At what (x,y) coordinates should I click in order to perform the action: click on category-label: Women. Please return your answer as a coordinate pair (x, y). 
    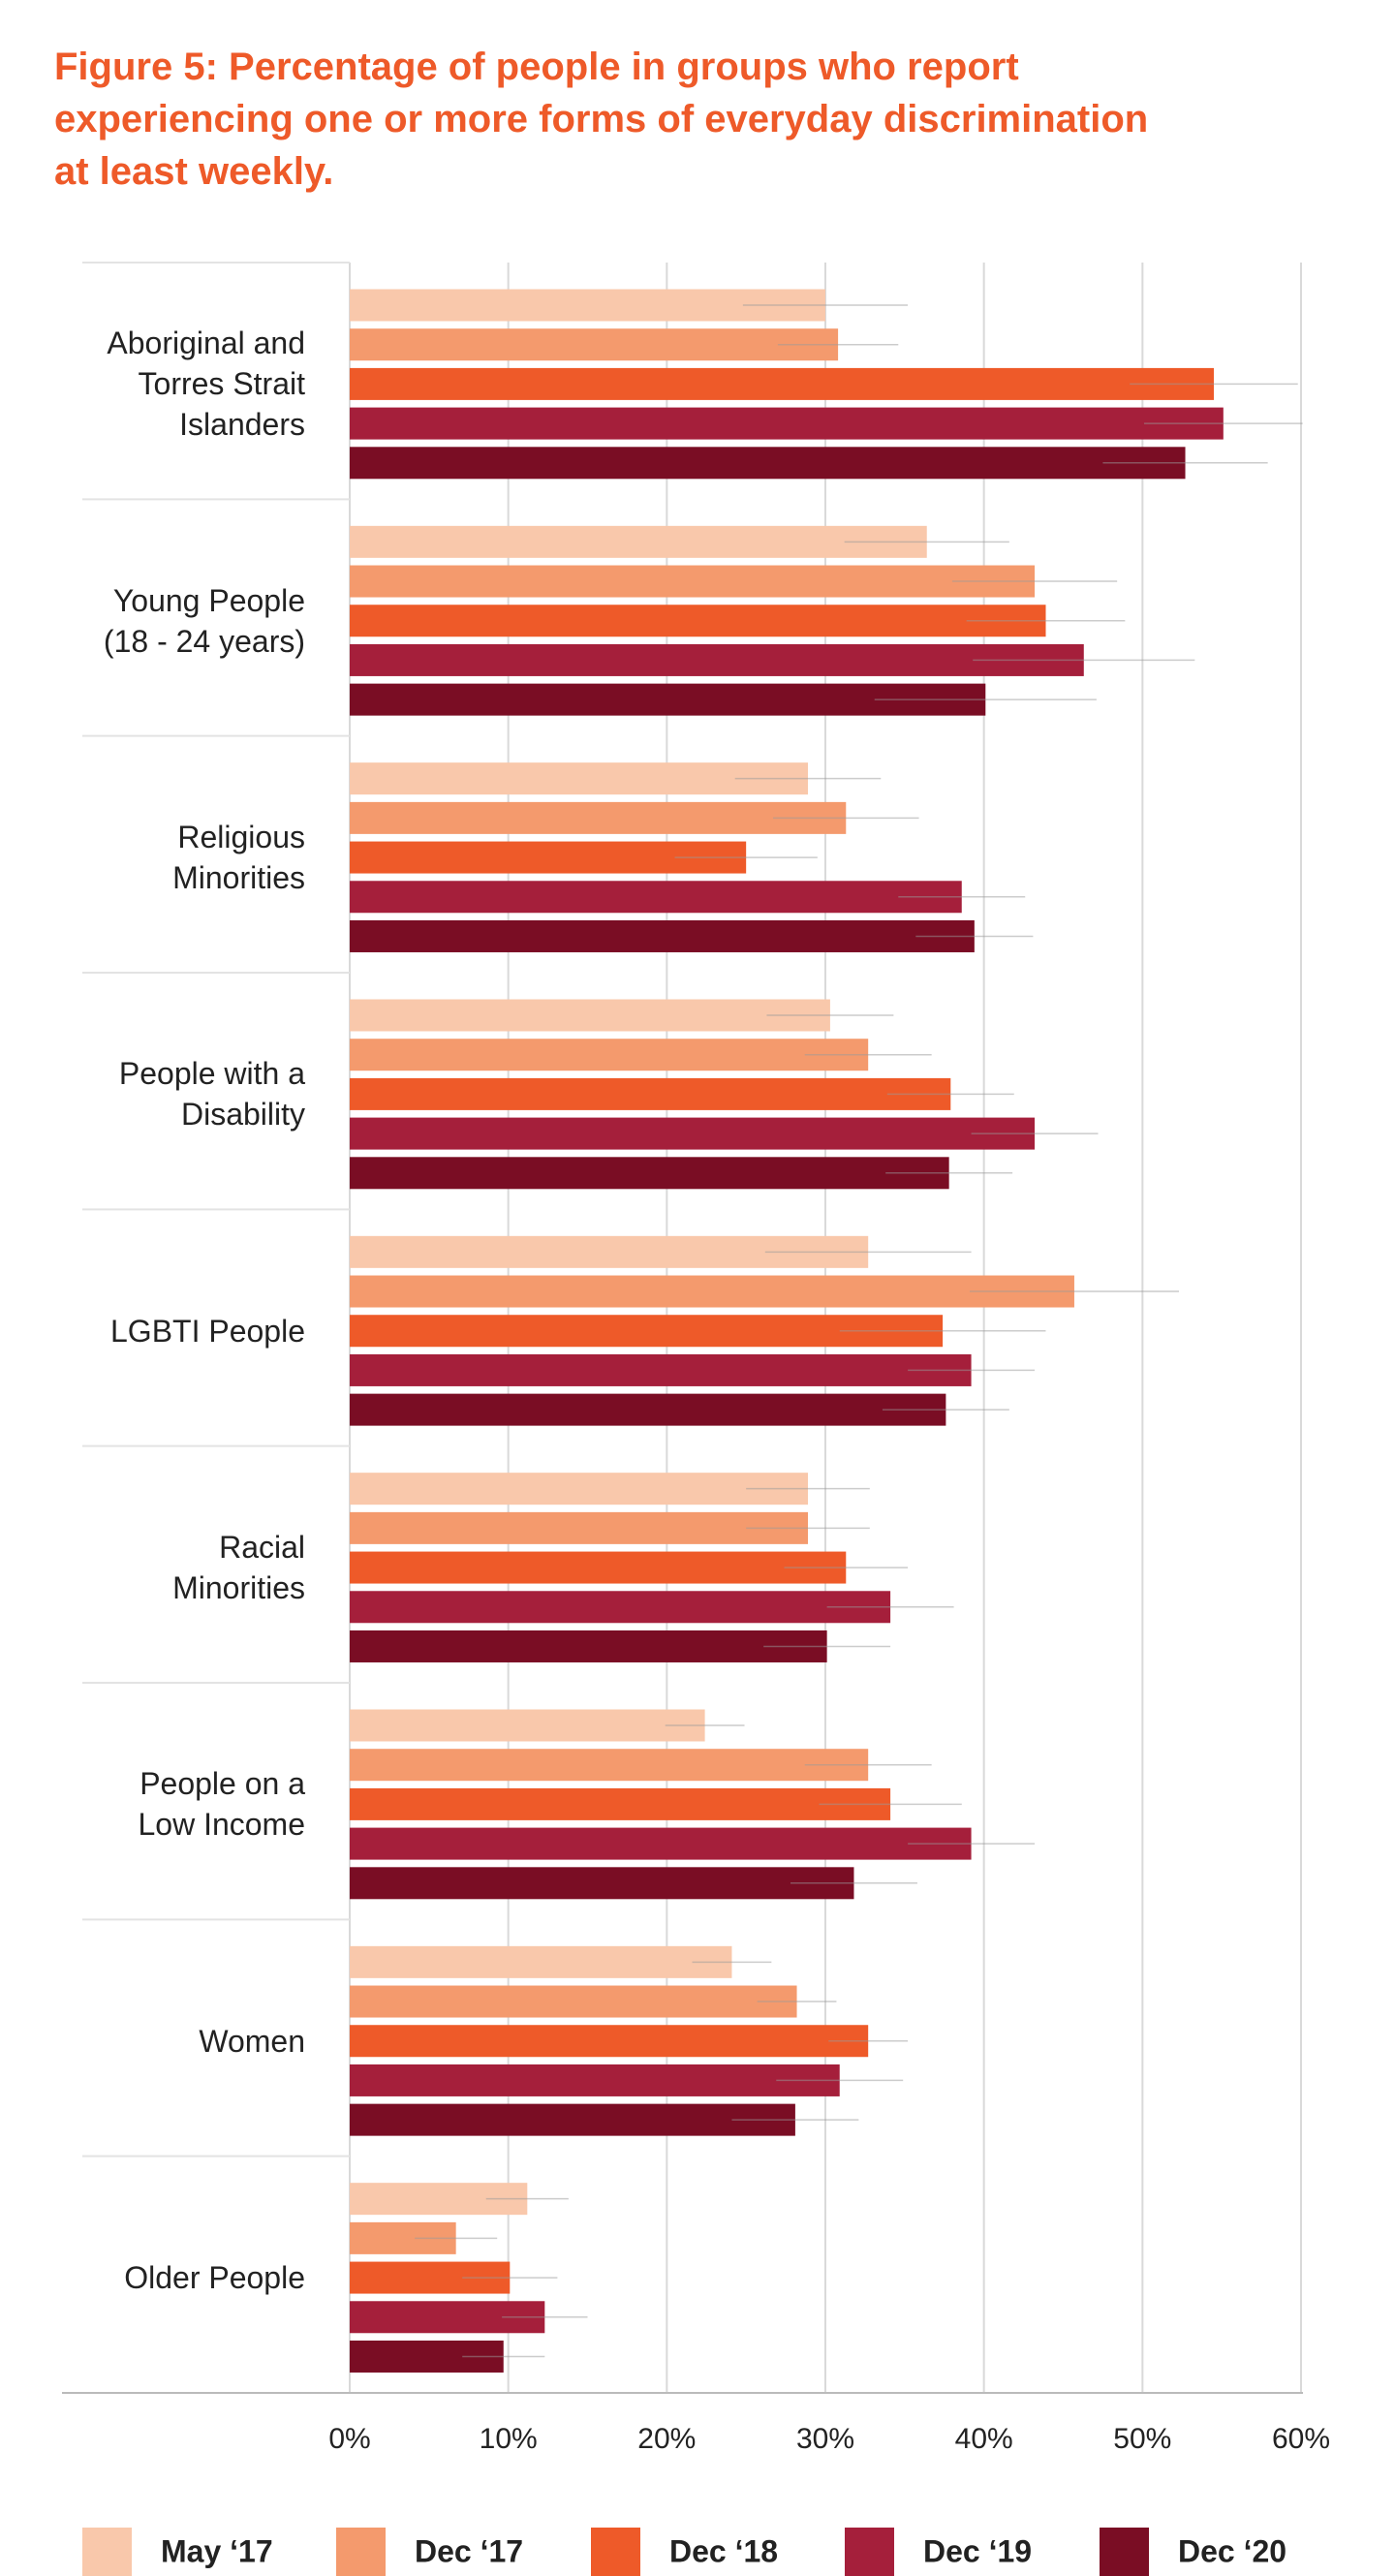
    Looking at the image, I should click on (252, 2041).